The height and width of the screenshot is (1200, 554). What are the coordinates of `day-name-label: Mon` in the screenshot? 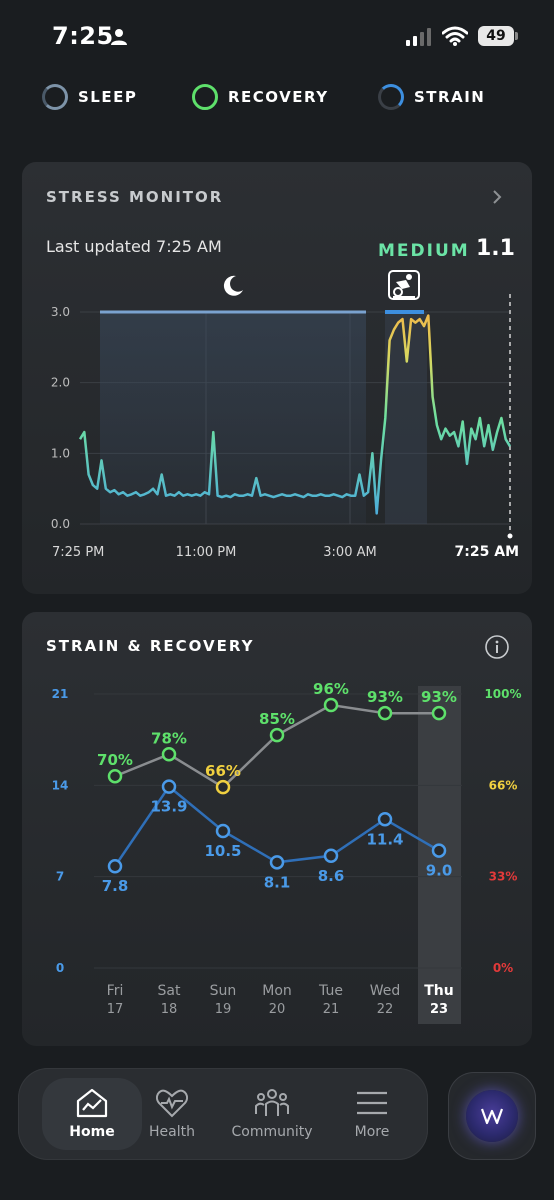 It's located at (277, 991).